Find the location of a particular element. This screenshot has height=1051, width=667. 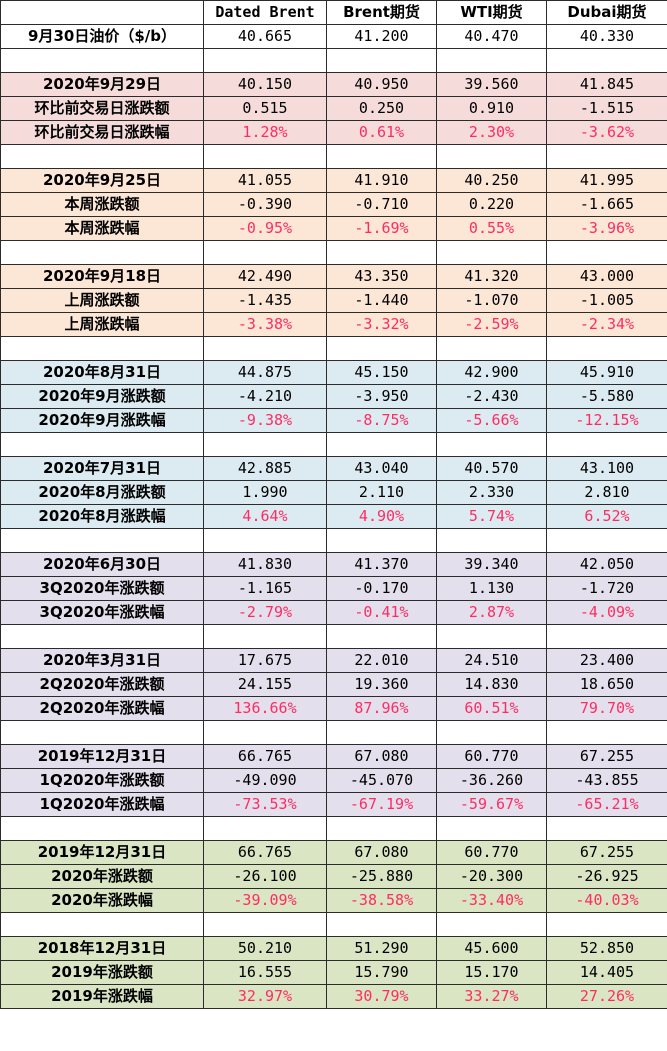

row-label: 2020年7月31日 is located at coordinates (102, 468).